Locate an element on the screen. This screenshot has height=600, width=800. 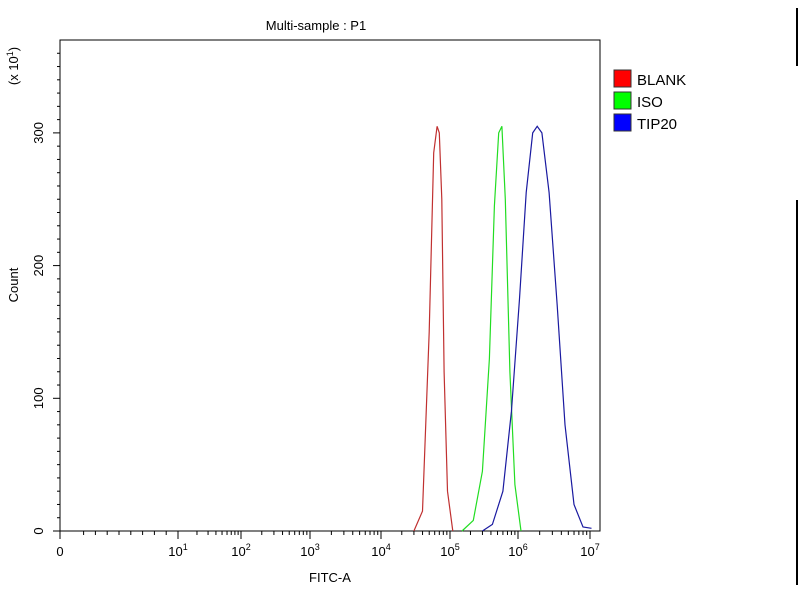
legend-label-blank: BLANK is located at coordinates (661, 80).